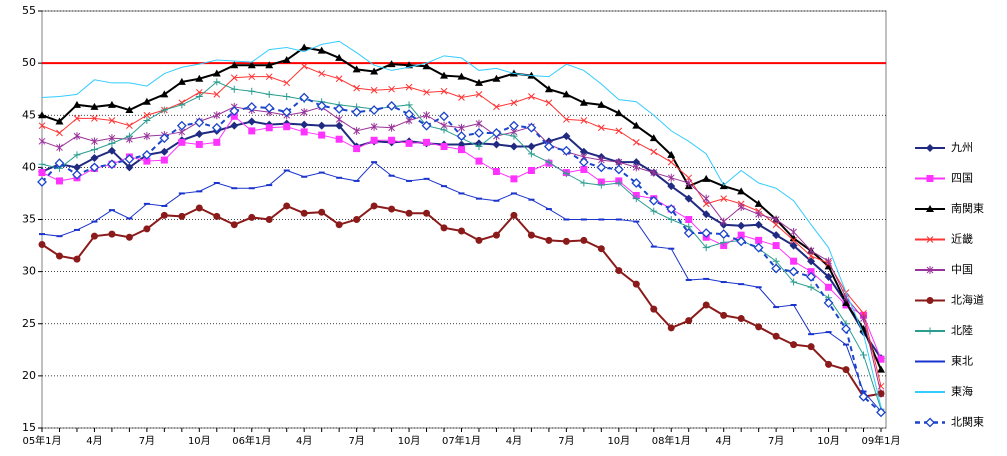 This screenshot has width=1007, height=456. What do you see at coordinates (618, 441) in the screenshot?
I see `x-tick-label: 10月` at bounding box center [618, 441].